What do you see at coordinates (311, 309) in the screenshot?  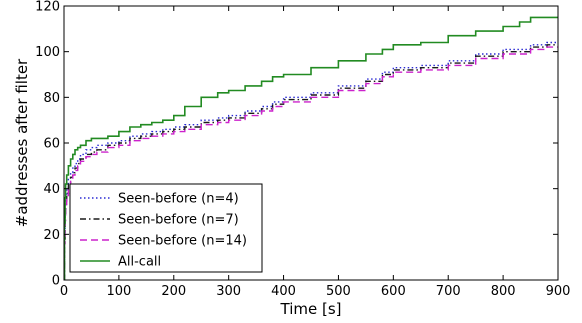 I see `x-axis-label: Time [s]` at bounding box center [311, 309].